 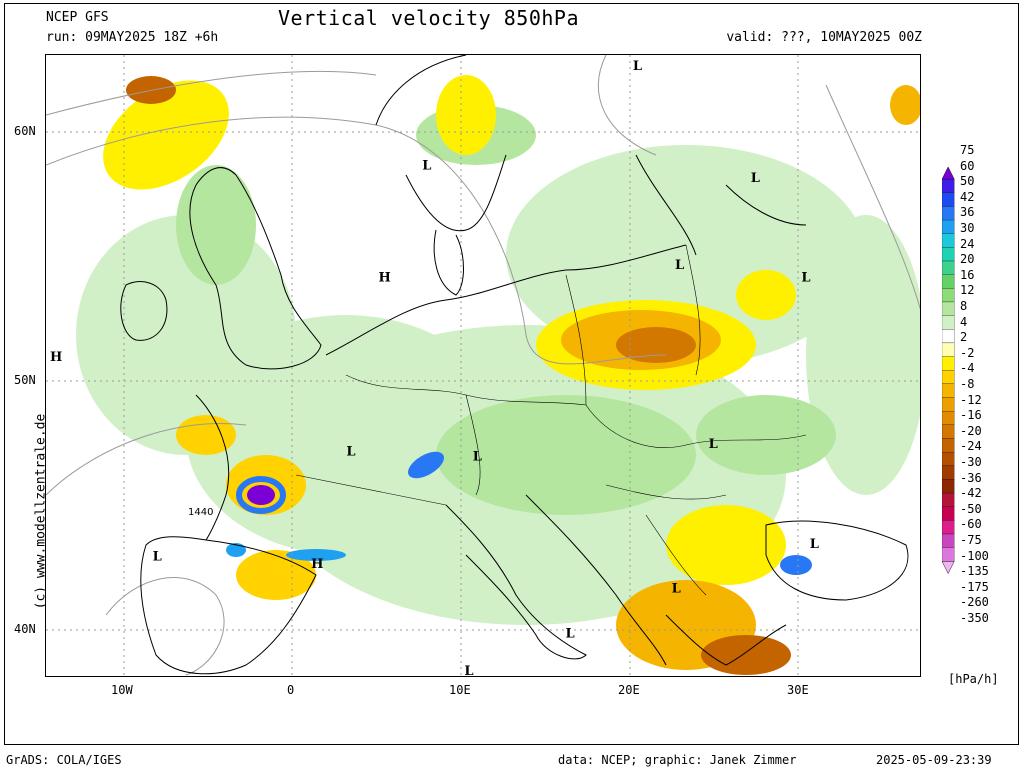 I want to click on run-time-label: run: 09MAY2025 18Z +6h, so click(x=132, y=37).